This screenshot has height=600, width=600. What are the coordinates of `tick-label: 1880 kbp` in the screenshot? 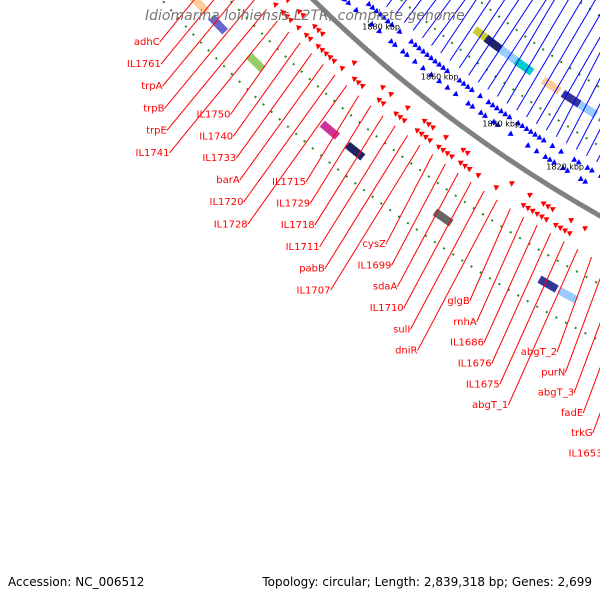 It's located at (381, 27).